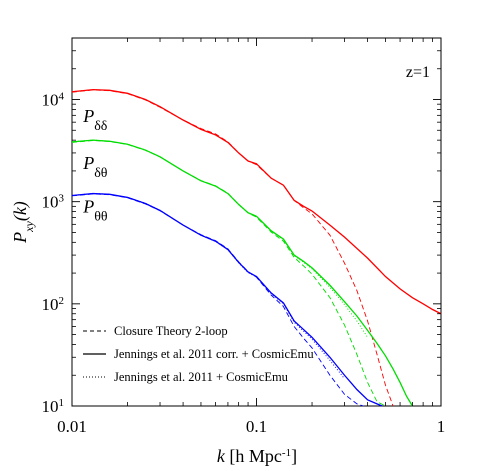 This screenshot has width=498, height=471. Describe the element at coordinates (418, 72) in the screenshot. I see `annotation-redshift: z=1` at that location.